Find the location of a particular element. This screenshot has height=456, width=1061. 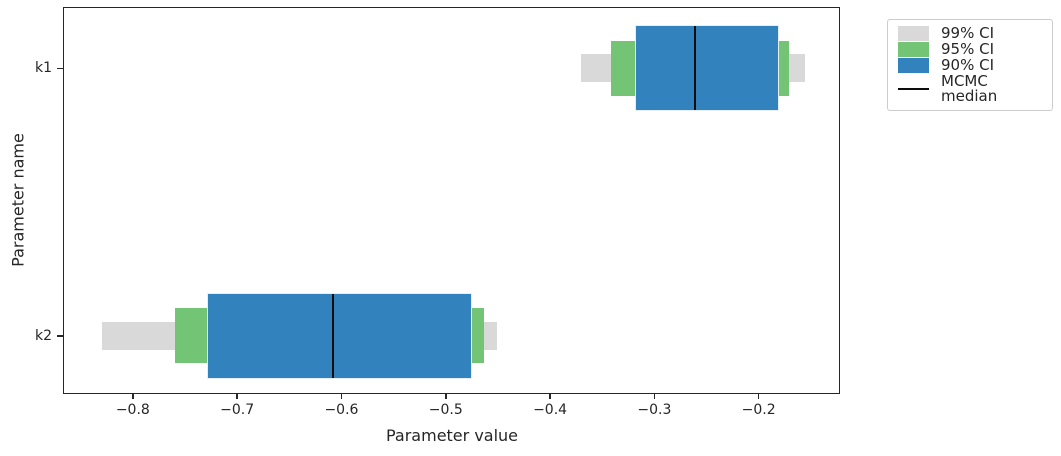

ci-bar-90ci-k2 is located at coordinates (339, 335).